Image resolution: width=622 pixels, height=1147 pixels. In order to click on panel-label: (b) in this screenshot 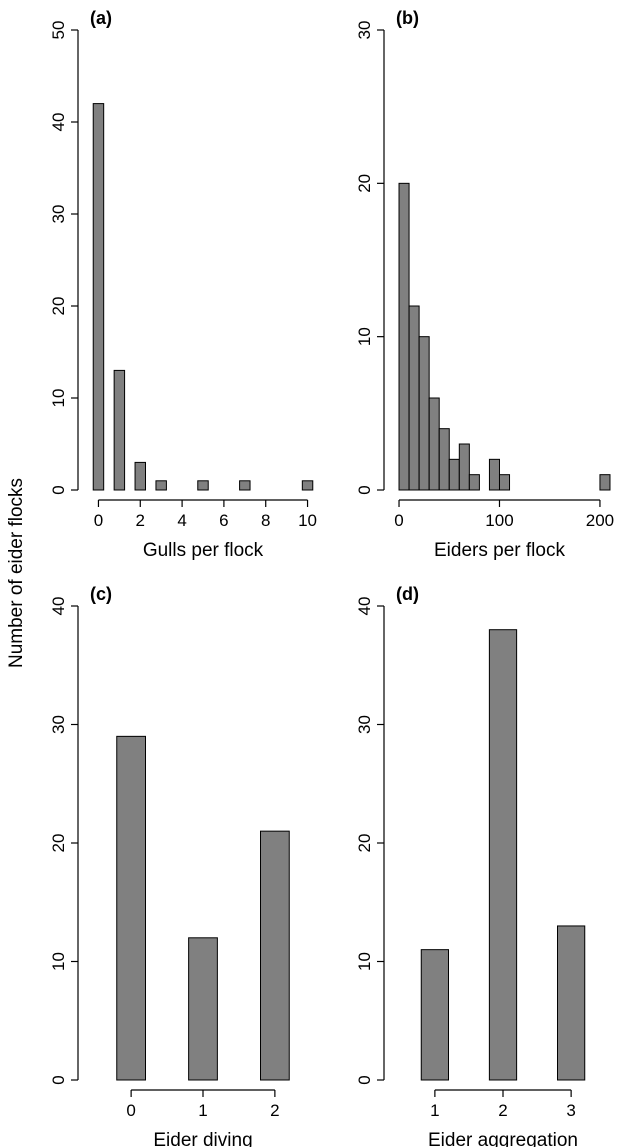, I will do `click(407, 18)`.